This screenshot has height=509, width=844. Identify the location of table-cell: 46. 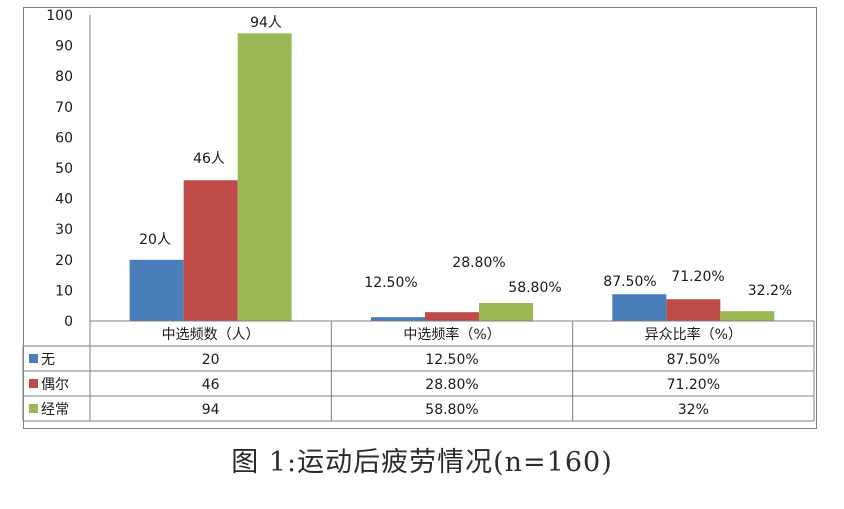
(211, 385).